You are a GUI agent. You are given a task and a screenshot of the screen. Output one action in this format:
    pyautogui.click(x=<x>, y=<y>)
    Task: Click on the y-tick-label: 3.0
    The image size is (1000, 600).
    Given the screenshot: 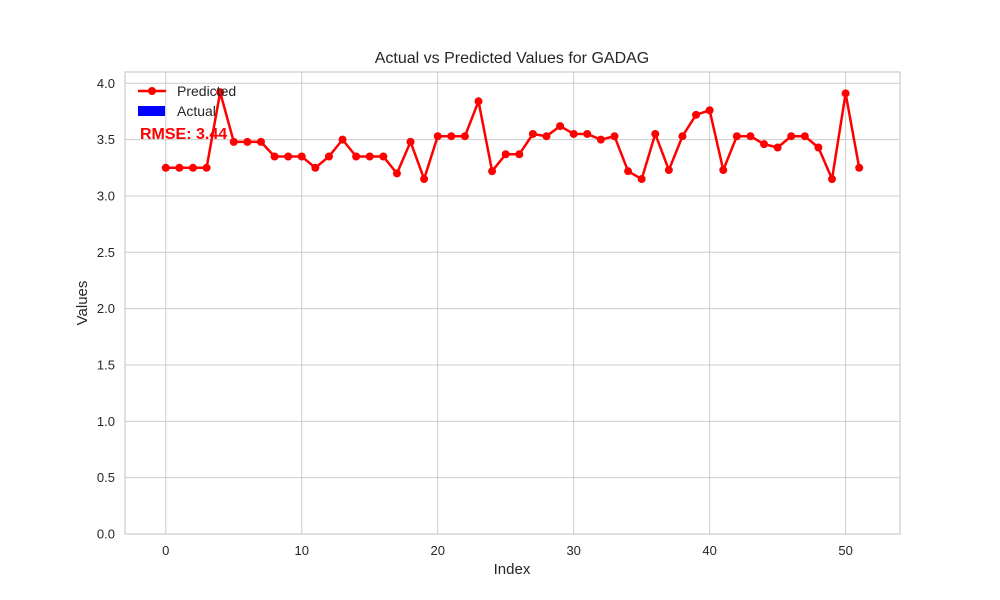 What is the action you would take?
    pyautogui.click(x=106, y=195)
    